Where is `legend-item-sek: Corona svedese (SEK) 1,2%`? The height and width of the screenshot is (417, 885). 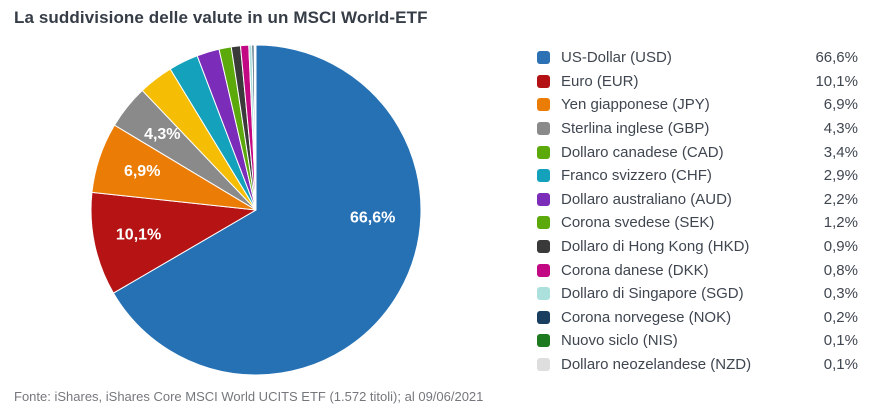 legend-item-sek: Corona svedese (SEK) 1,2% is located at coordinates (697, 223).